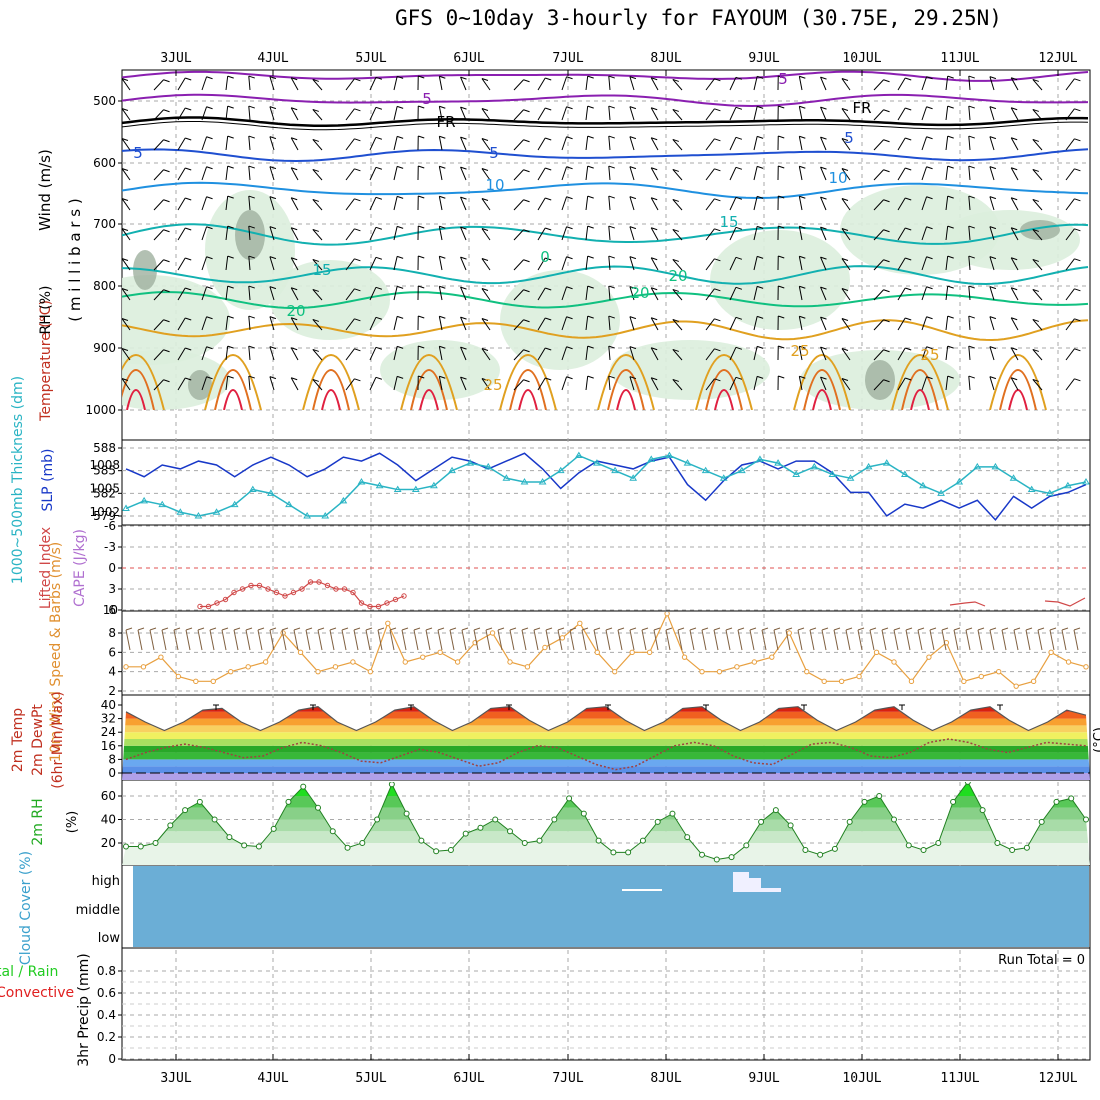  What do you see at coordinates (822, 389) in the screenshot?
I see `isotherm-35-loop` at bounding box center [822, 389].